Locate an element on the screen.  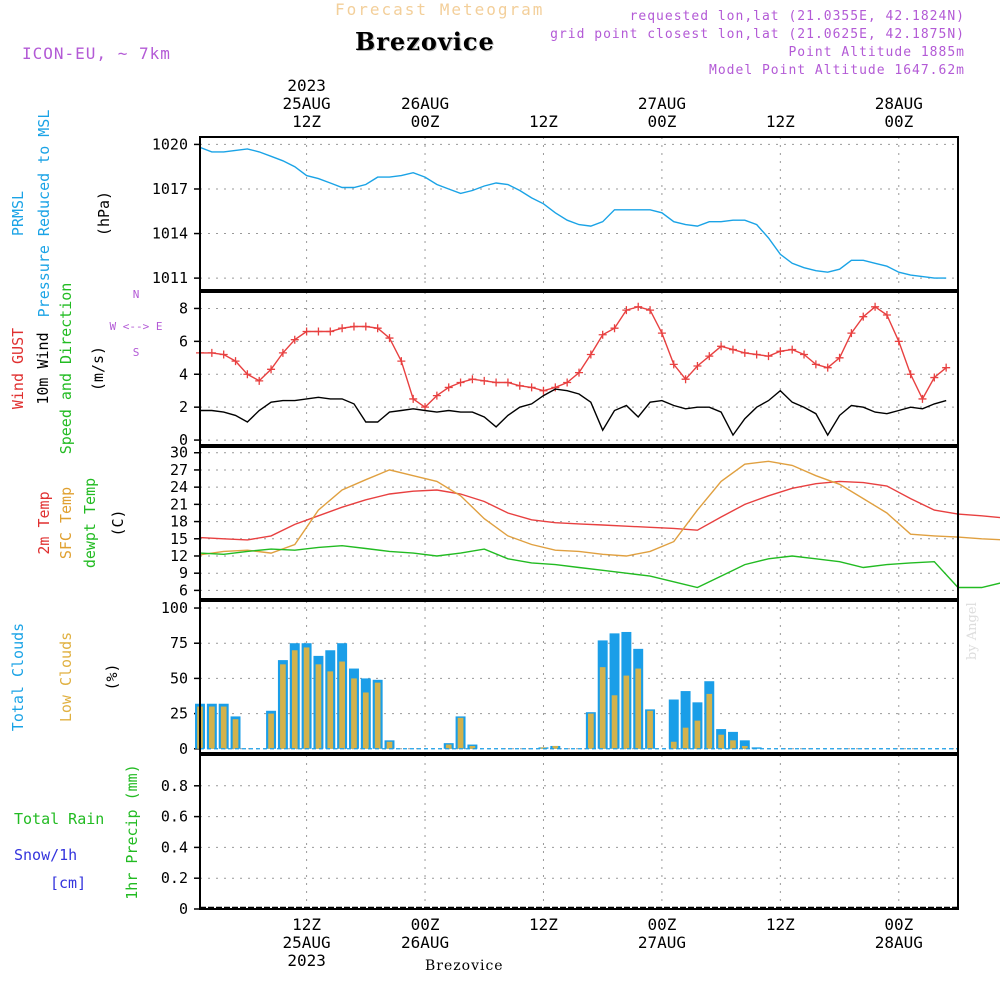
axis-label: (C) is located at coordinates (118, 522).